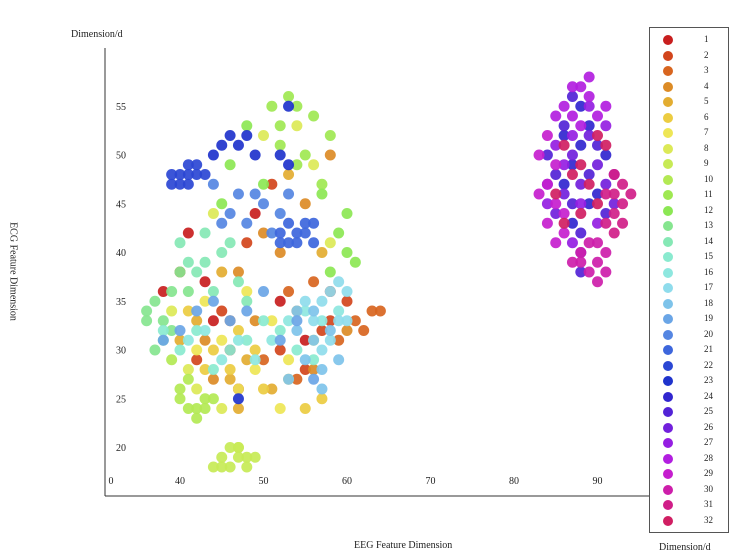  I want to click on legend-item: 28, so click(689, 459).